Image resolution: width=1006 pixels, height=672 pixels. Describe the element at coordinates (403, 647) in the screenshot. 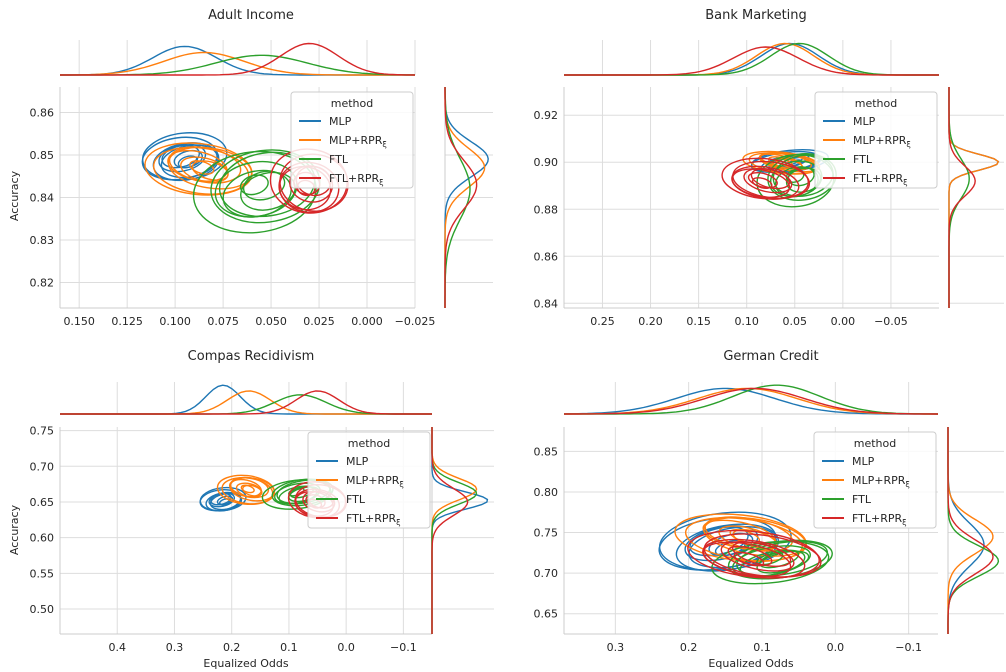

I see `x-tick-label: −0.1` at that location.